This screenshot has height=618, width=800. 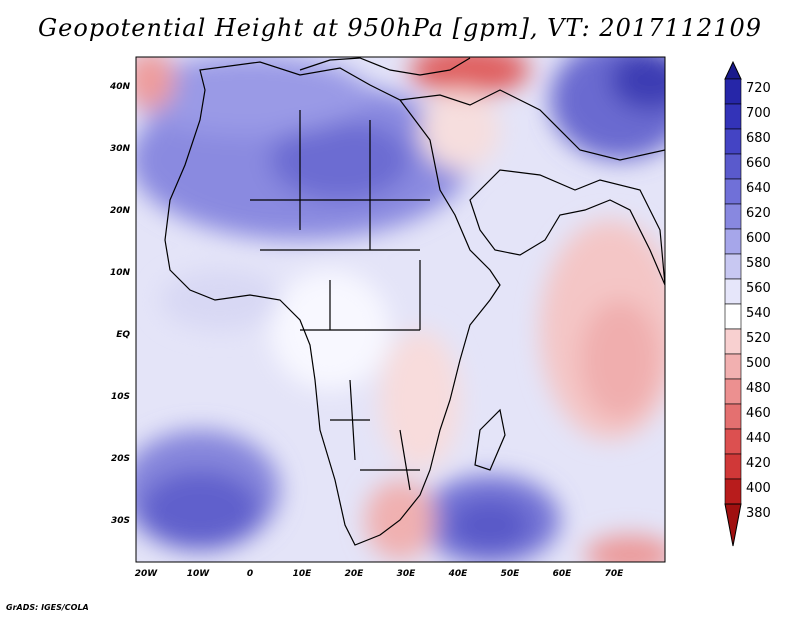 I want to click on lon-tick-label: 10E, so click(x=303, y=574).